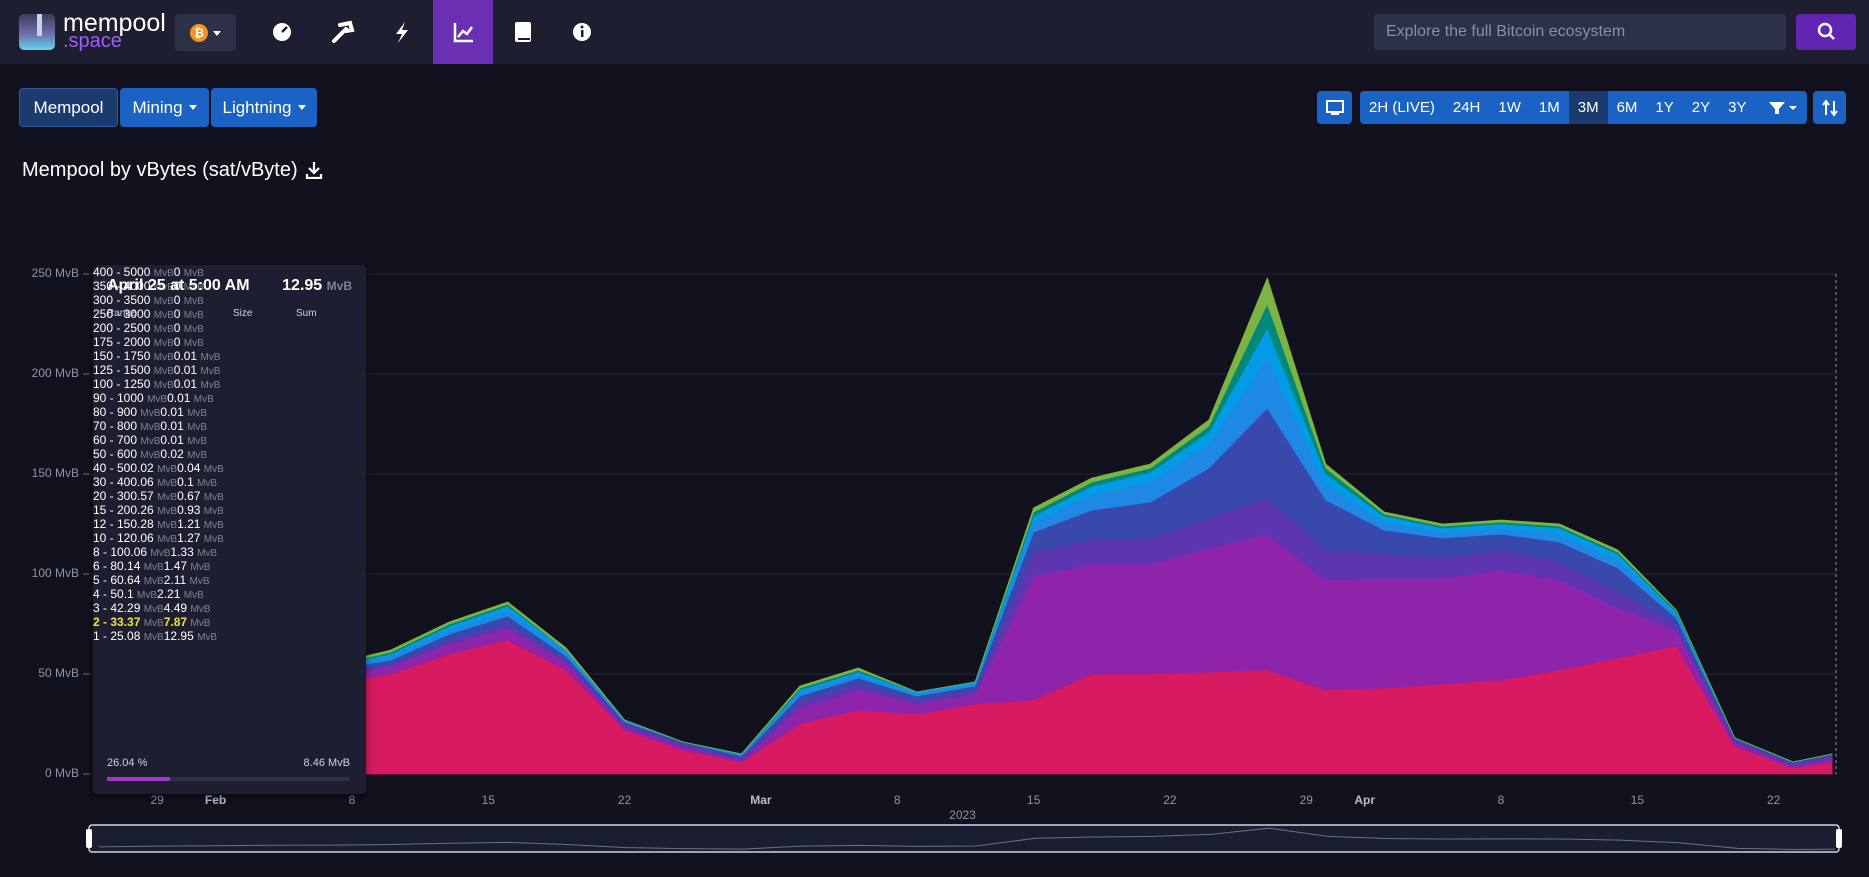 The height and width of the screenshot is (877, 1869). I want to click on size-cell: 0.1 MvB, so click(137, 594).